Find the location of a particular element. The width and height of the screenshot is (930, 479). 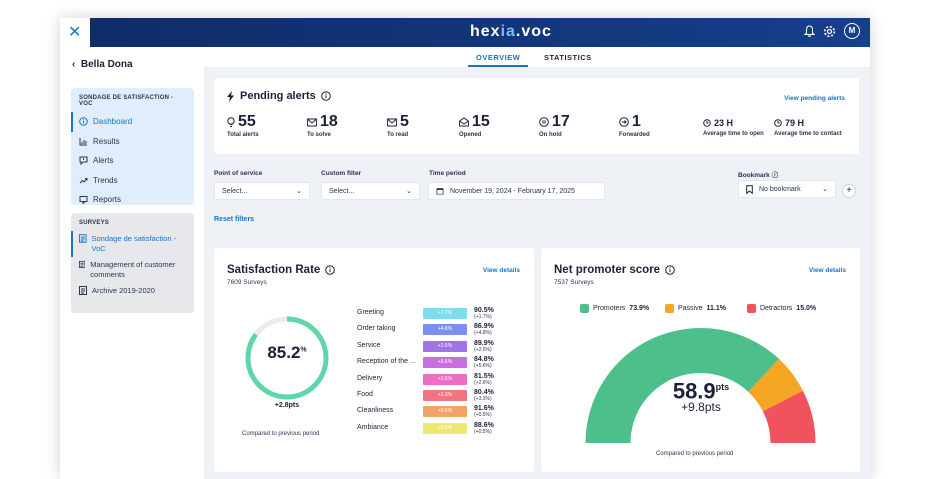

forward-icon is located at coordinates (624, 122).